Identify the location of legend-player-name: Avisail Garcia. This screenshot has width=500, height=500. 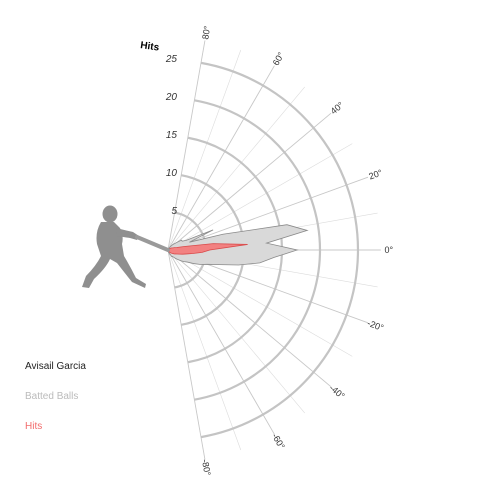
(55, 366).